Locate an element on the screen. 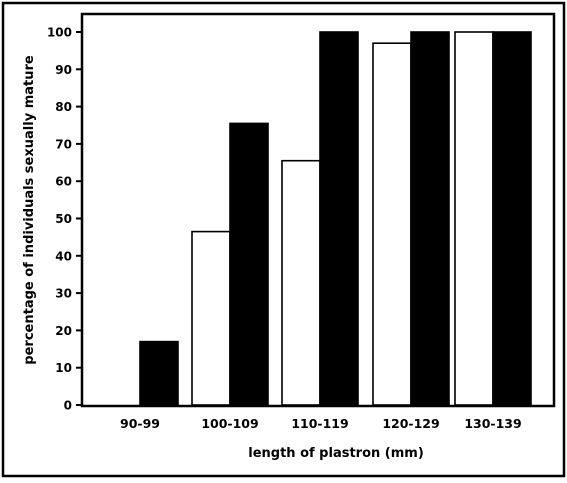 This screenshot has height=483, width=567. y-tick-label-70: 70 is located at coordinates (63, 144).